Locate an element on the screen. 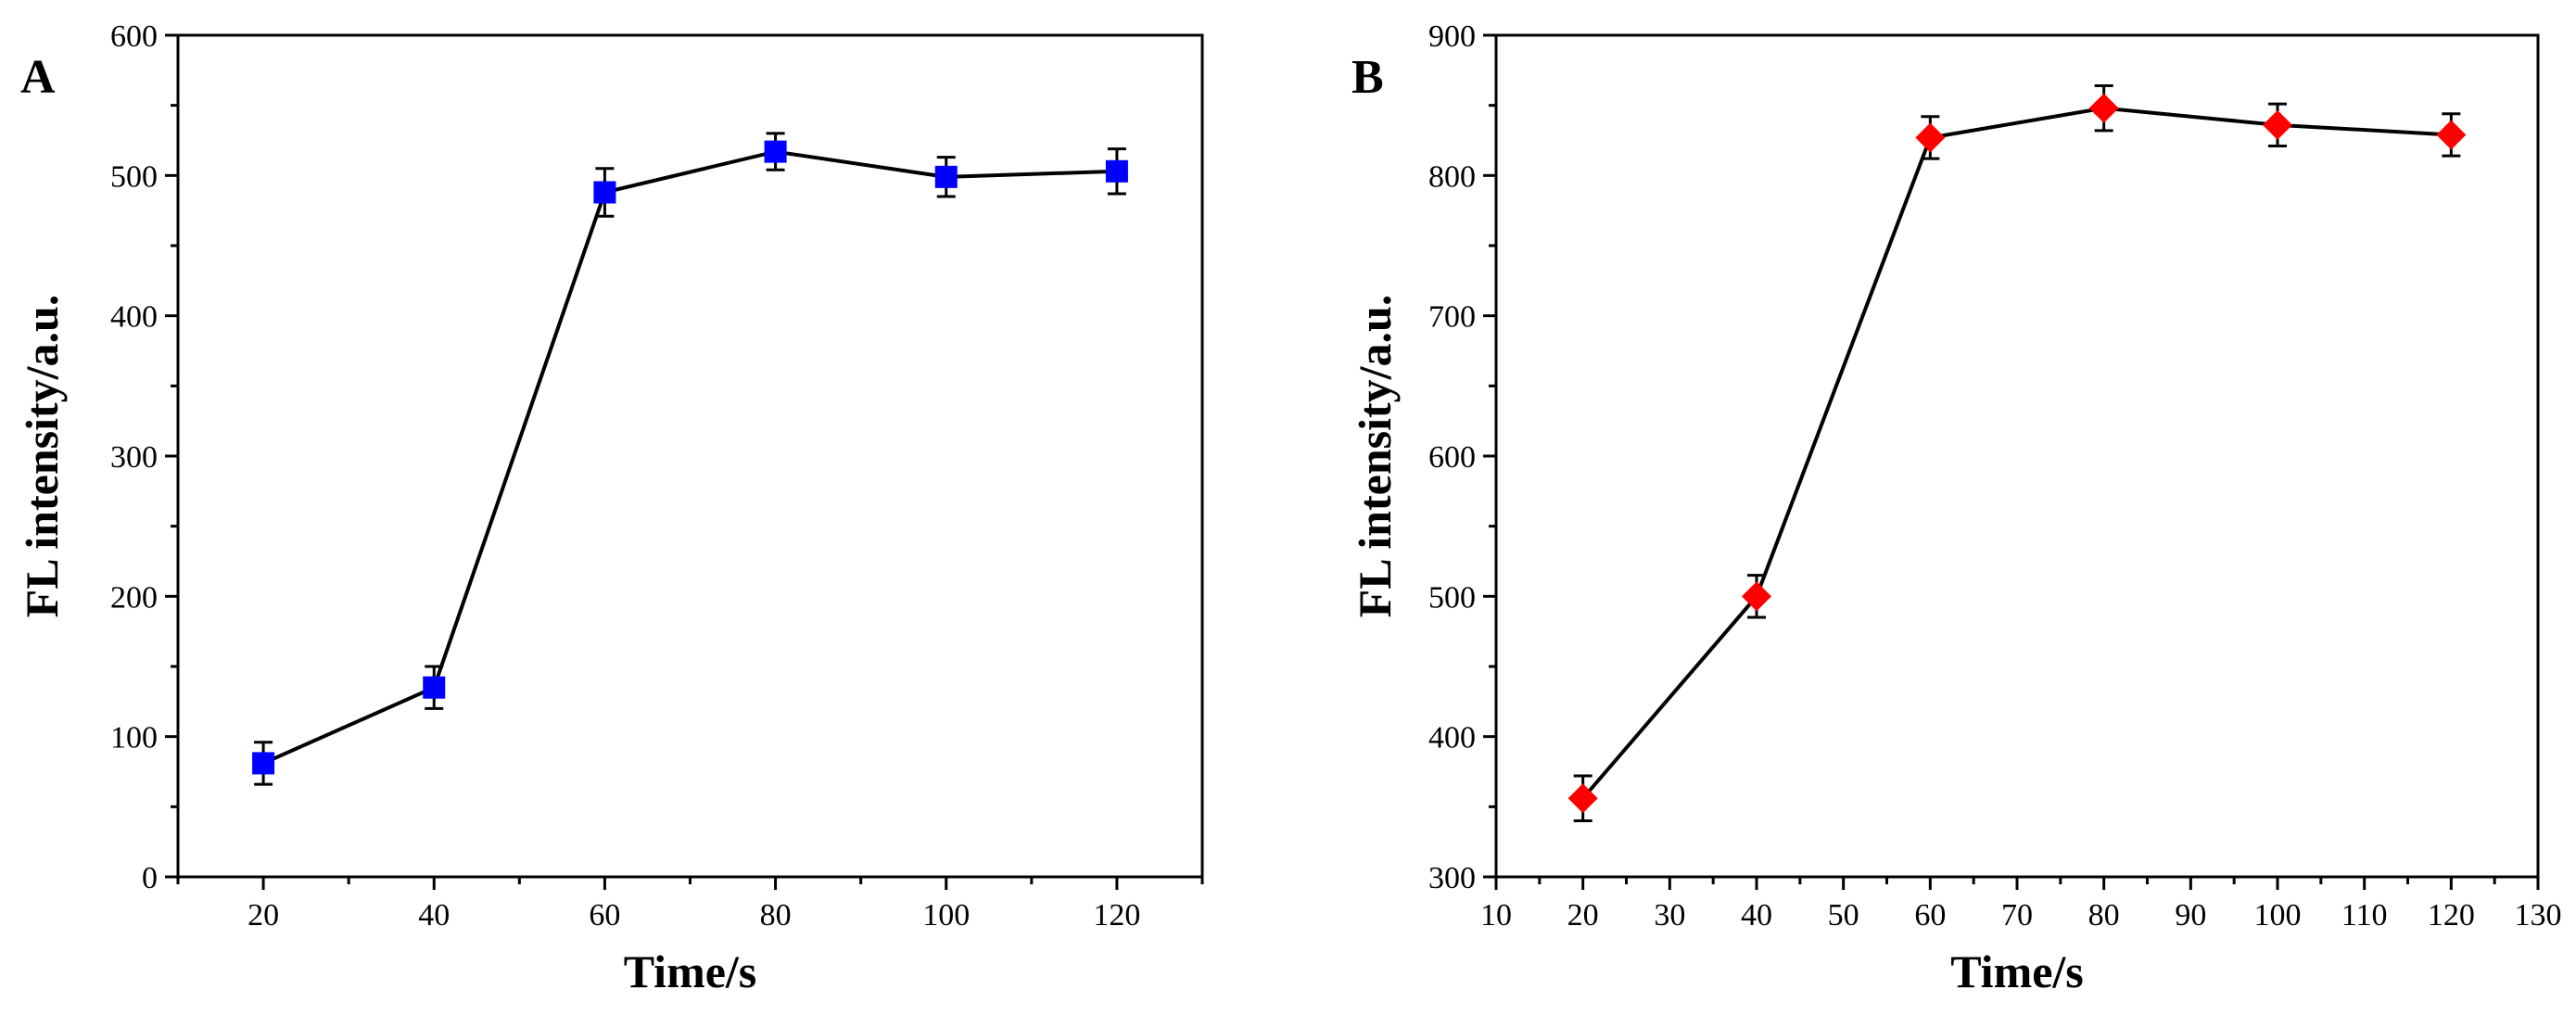 This screenshot has width=2576, height=1015. y-tick-label: 200 is located at coordinates (134, 597).